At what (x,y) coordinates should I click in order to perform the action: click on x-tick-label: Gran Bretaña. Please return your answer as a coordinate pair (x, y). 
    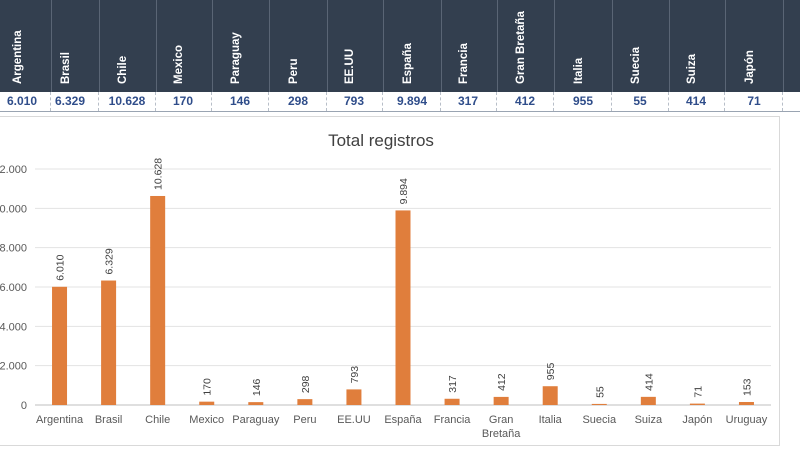
    Looking at the image, I should click on (501, 427).